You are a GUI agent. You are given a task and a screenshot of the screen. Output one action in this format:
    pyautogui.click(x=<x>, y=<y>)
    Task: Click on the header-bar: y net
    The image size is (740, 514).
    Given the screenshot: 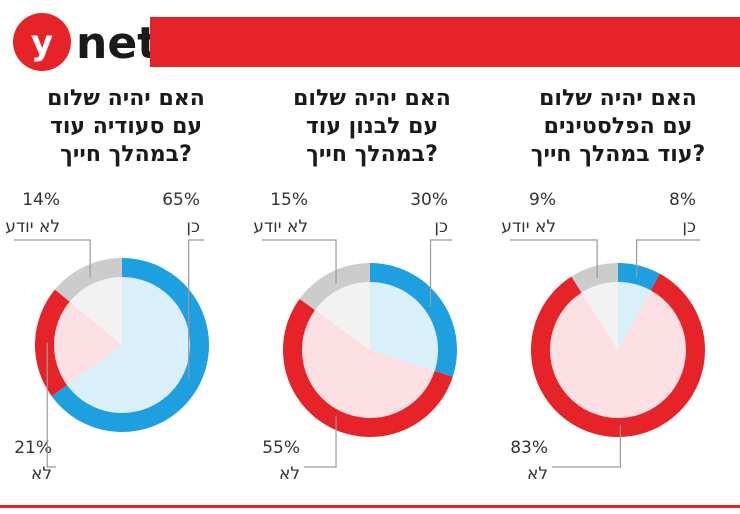 What is the action you would take?
    pyautogui.click(x=376, y=42)
    